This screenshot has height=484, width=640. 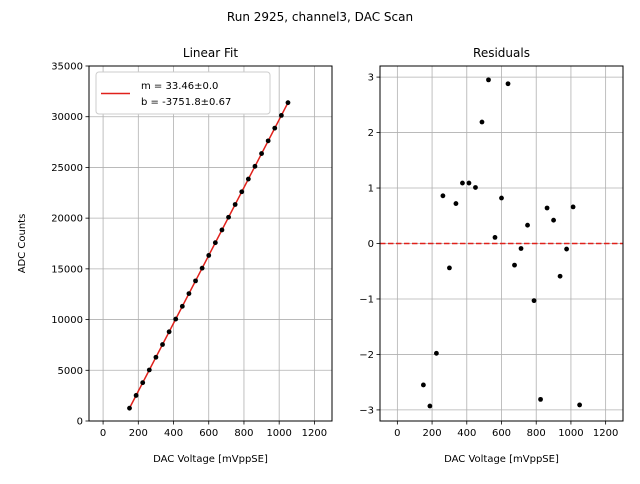 What do you see at coordinates (208, 433) in the screenshot?
I see `linear-fit-xtick-label: 600` at bounding box center [208, 433].